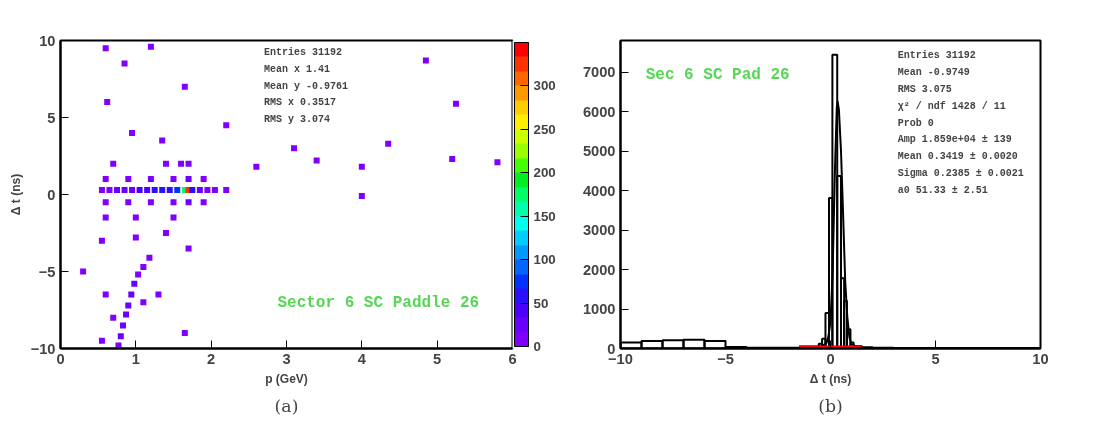  I want to click on annotation: a0 51.33 ± 2.51, so click(942, 191).